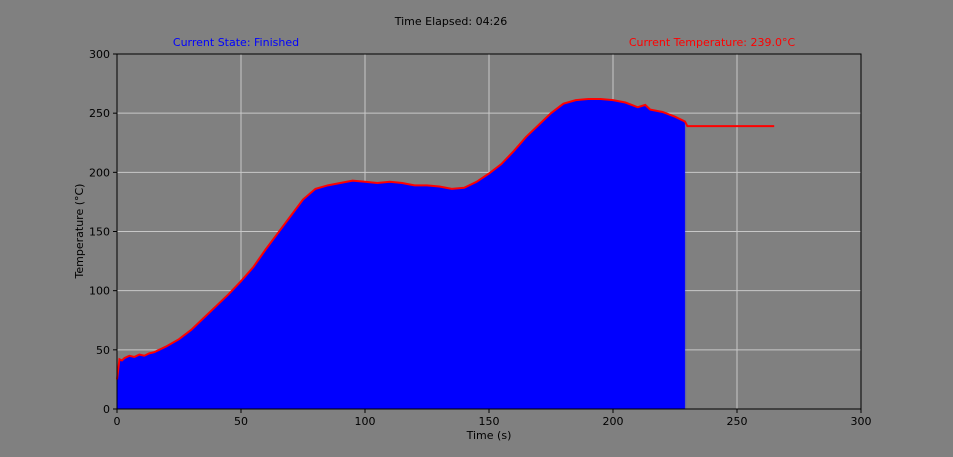 The image size is (953, 457). Describe the element at coordinates (99, 232) in the screenshot. I see `y-tick-label: 150` at that location.